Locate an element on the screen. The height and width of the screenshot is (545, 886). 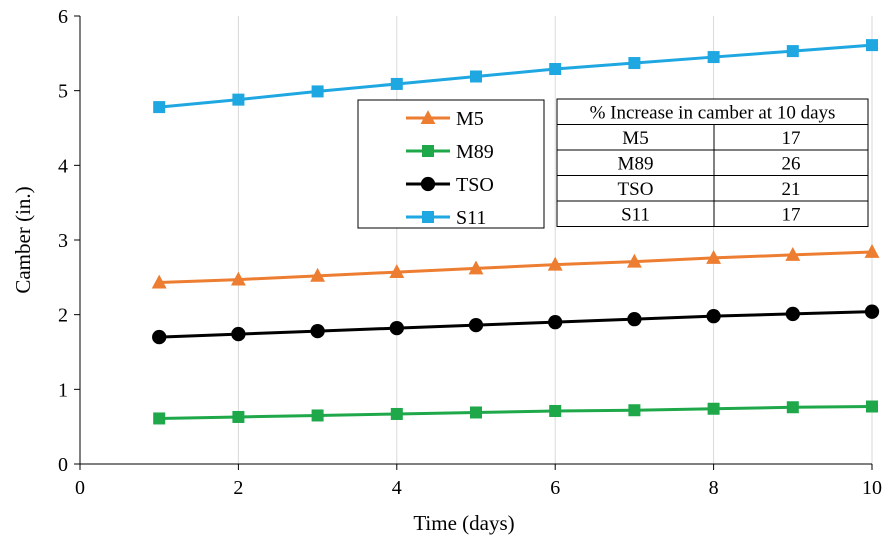
table-cell-name: M89 is located at coordinates (636, 164).